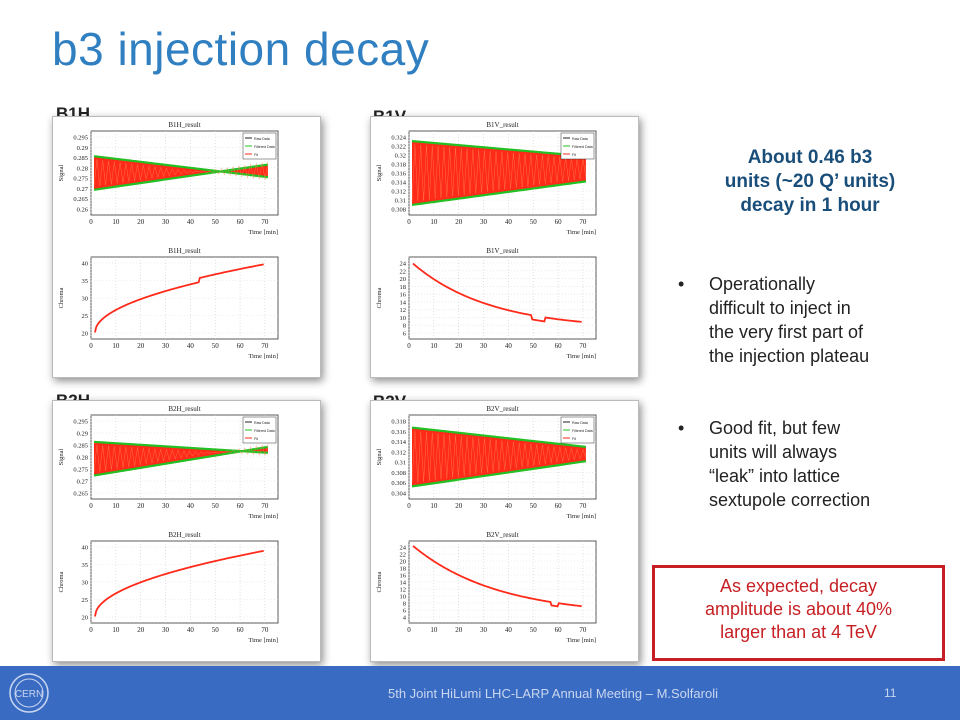  Describe the element at coordinates (404, 604) in the screenshot. I see `y-tick-label: 8` at that location.